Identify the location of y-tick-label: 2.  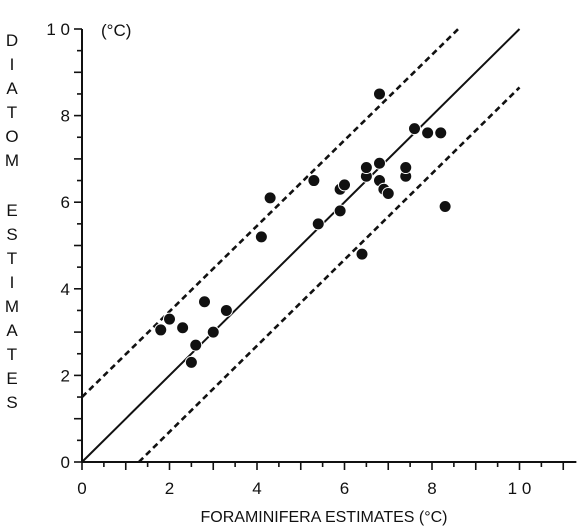
(65, 375).